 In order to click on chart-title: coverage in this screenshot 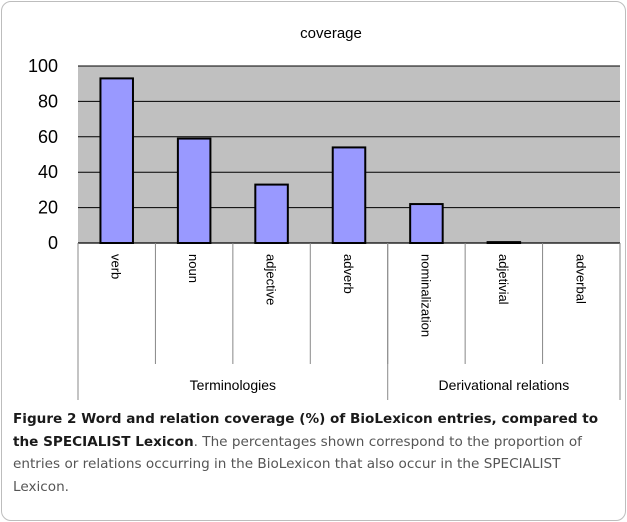, I will do `click(331, 33)`.